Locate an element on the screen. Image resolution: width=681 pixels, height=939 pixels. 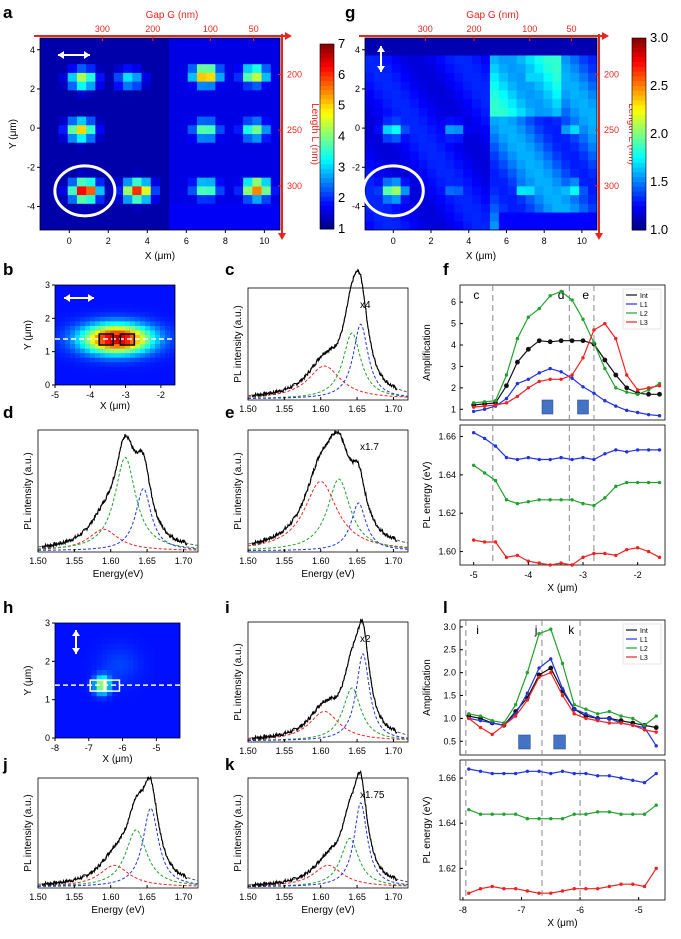
x-tick-label: -8 is located at coordinates (463, 910).